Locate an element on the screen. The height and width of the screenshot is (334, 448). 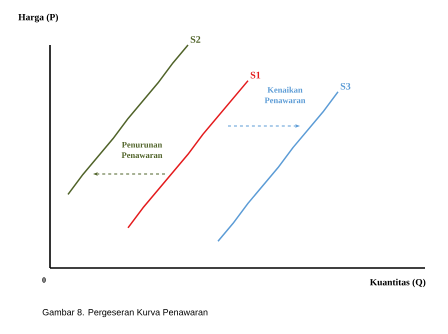
annotation: Penurunan Penawaran is located at coordinates (142, 150).